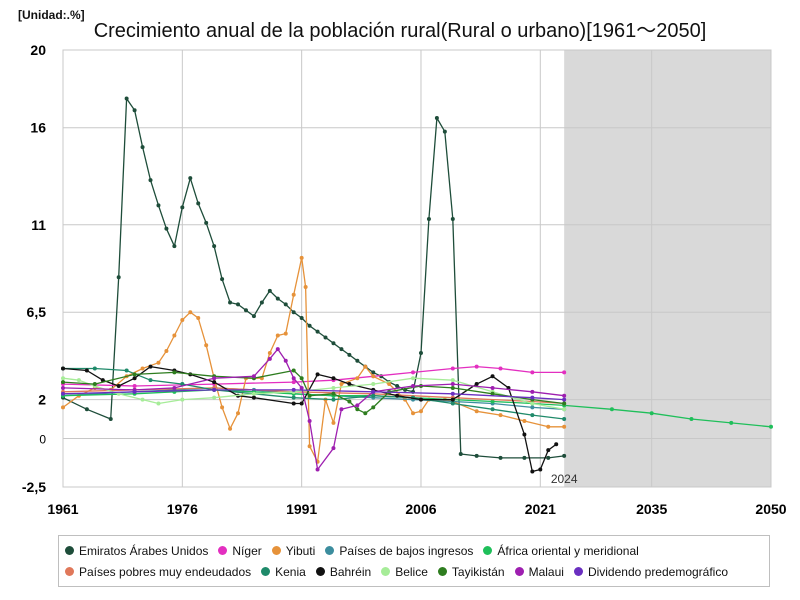 The image size is (800, 600). I want to click on legend-item: Tayikistán, so click(471, 571).